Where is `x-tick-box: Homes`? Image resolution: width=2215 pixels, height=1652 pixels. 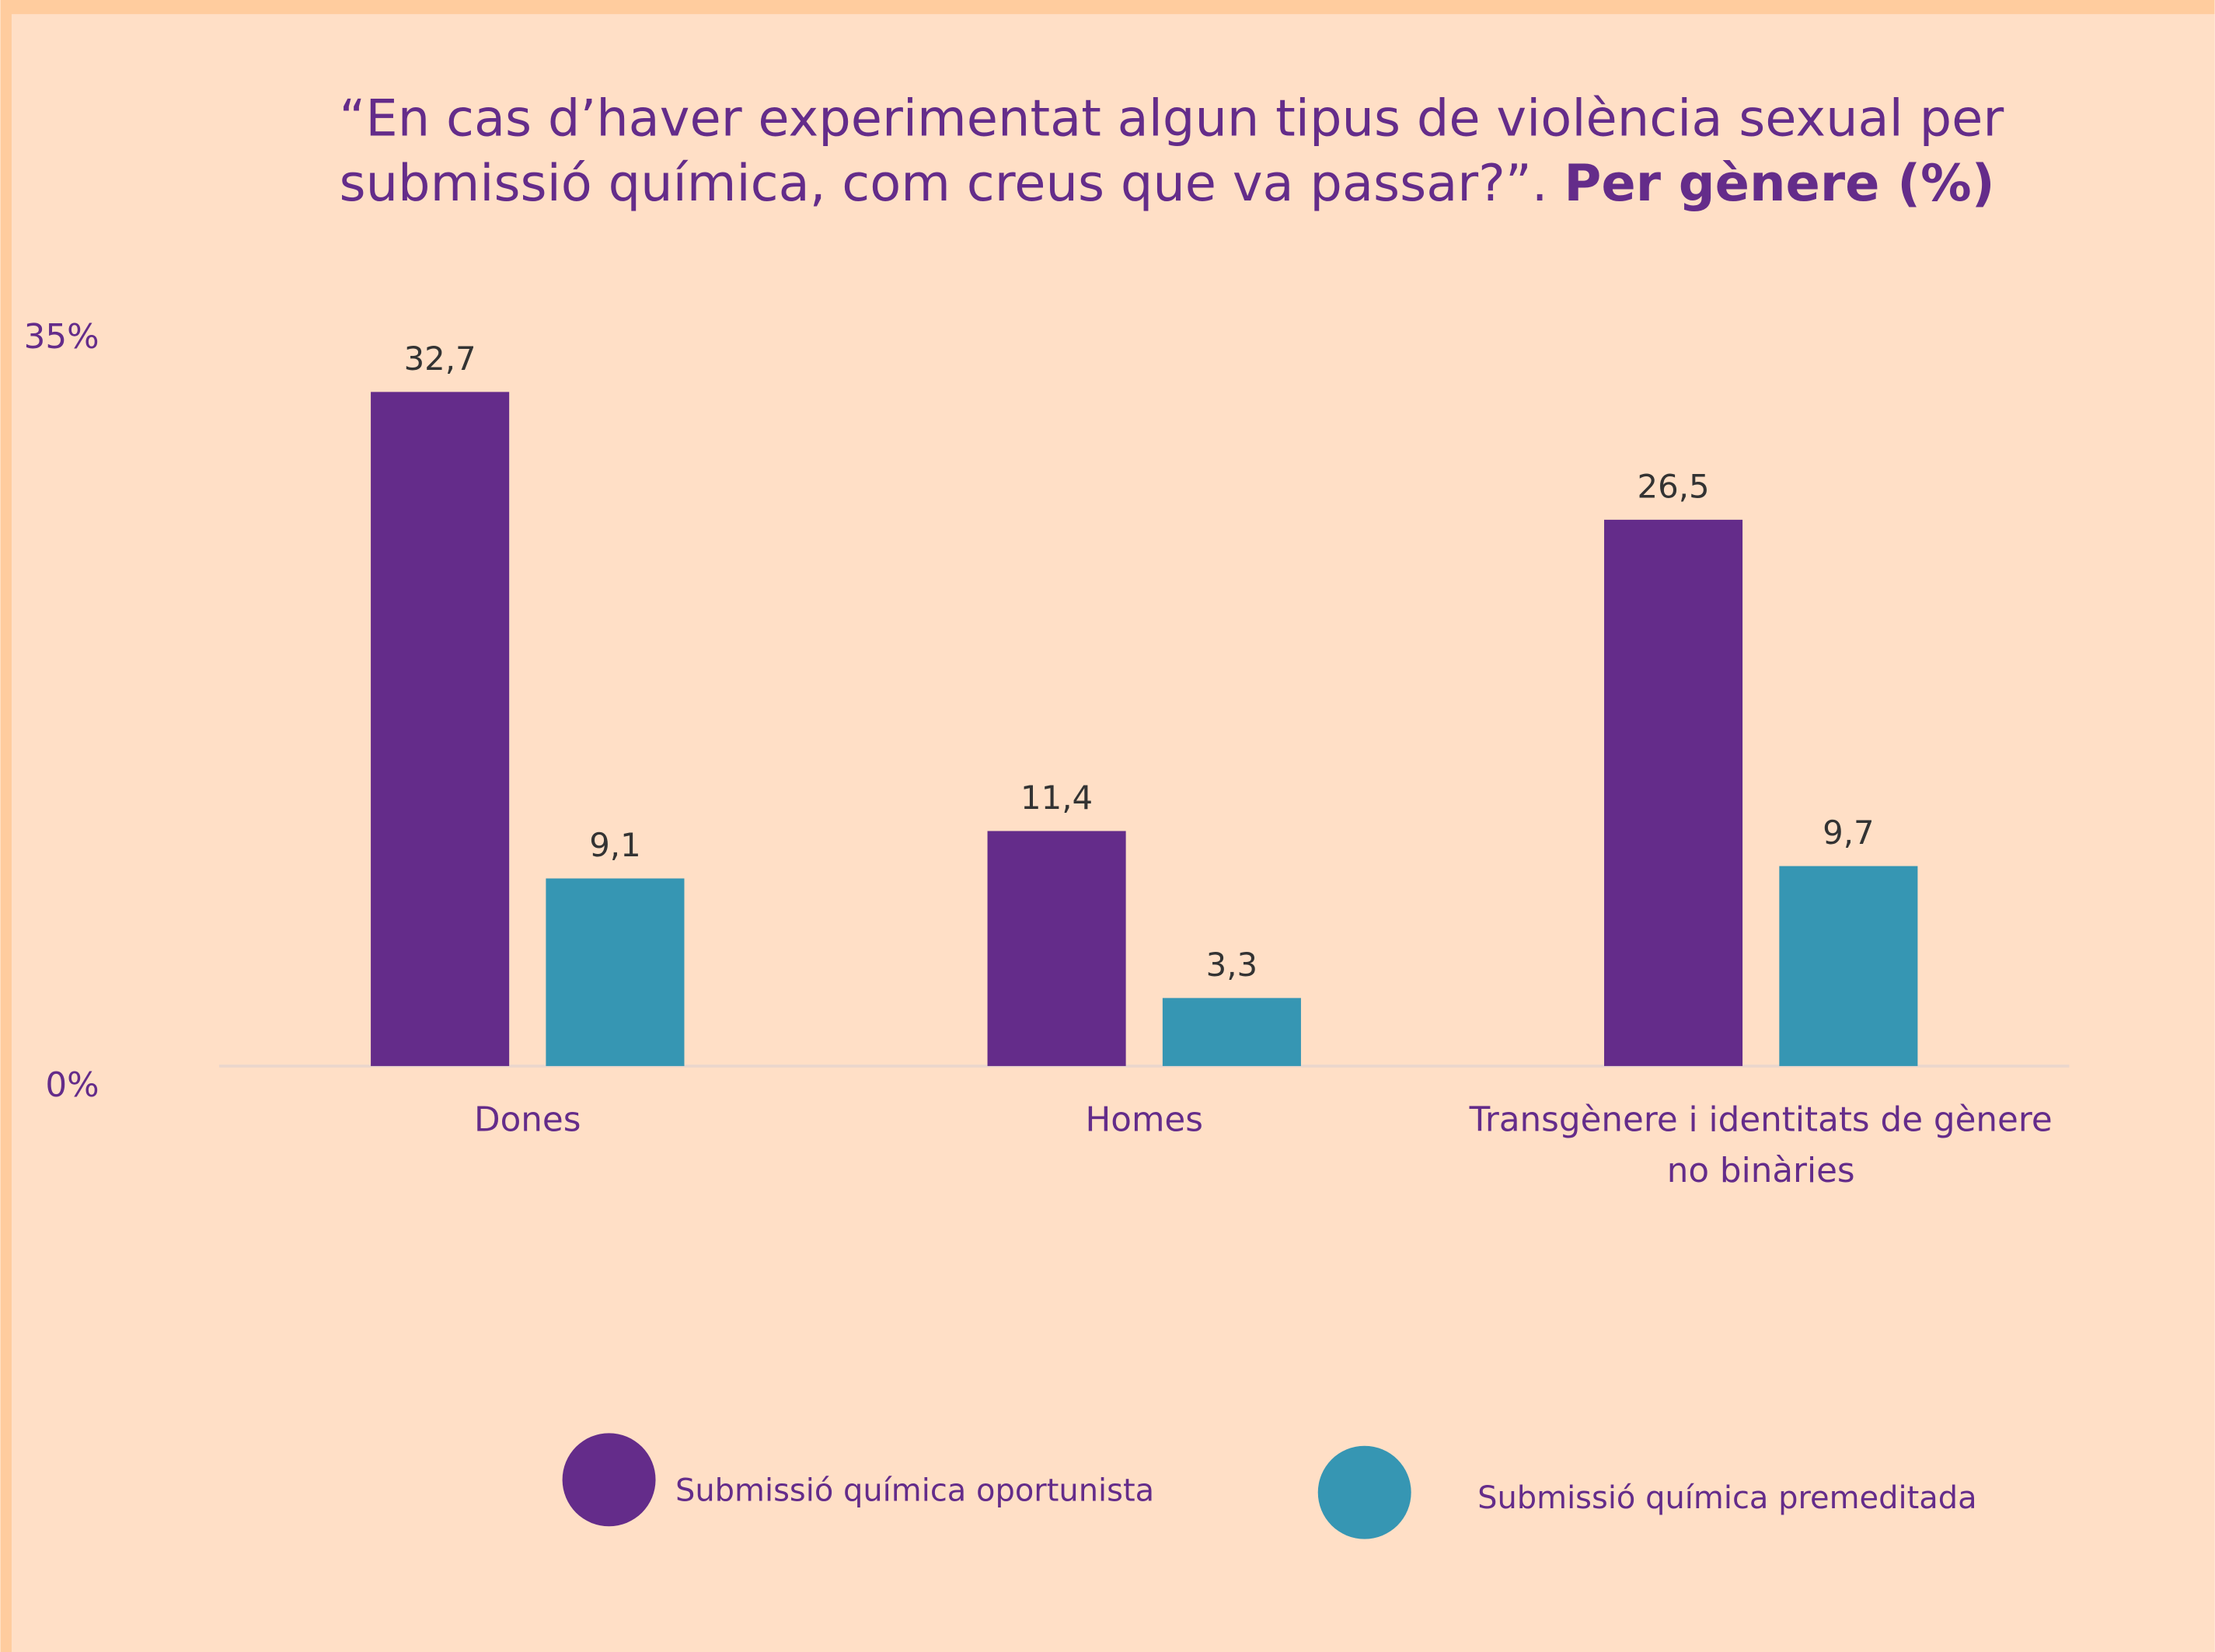 x-tick-box: Homes is located at coordinates (1144, 1120).